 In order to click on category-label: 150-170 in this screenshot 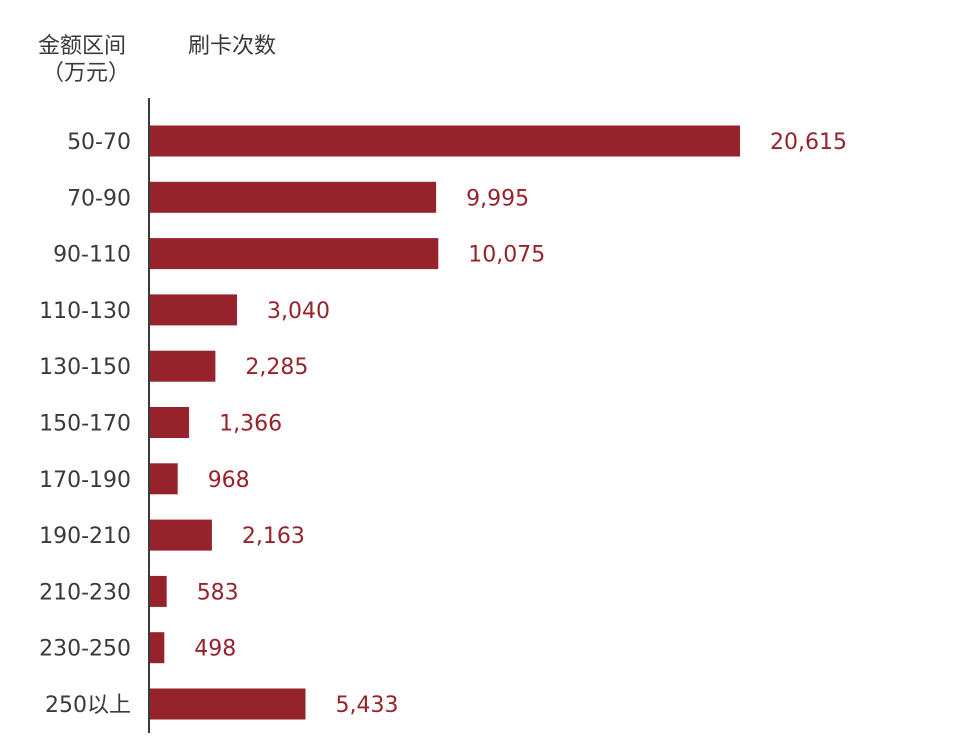, I will do `click(85, 424)`.